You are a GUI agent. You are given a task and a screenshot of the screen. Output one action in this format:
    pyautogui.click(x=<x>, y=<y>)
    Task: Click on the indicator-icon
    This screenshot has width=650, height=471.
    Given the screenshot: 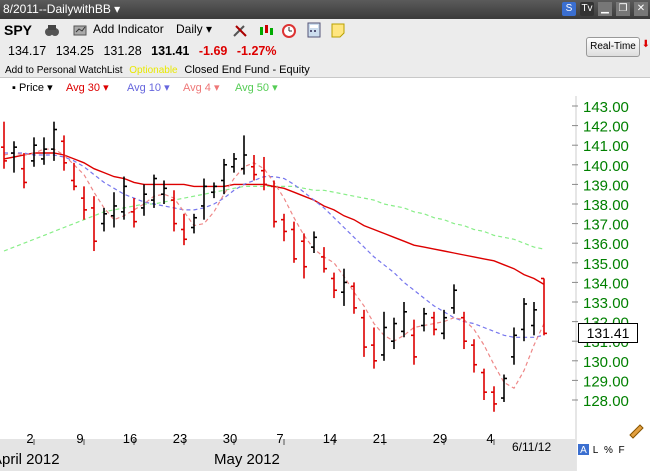 What is the action you would take?
    pyautogui.click(x=80, y=30)
    